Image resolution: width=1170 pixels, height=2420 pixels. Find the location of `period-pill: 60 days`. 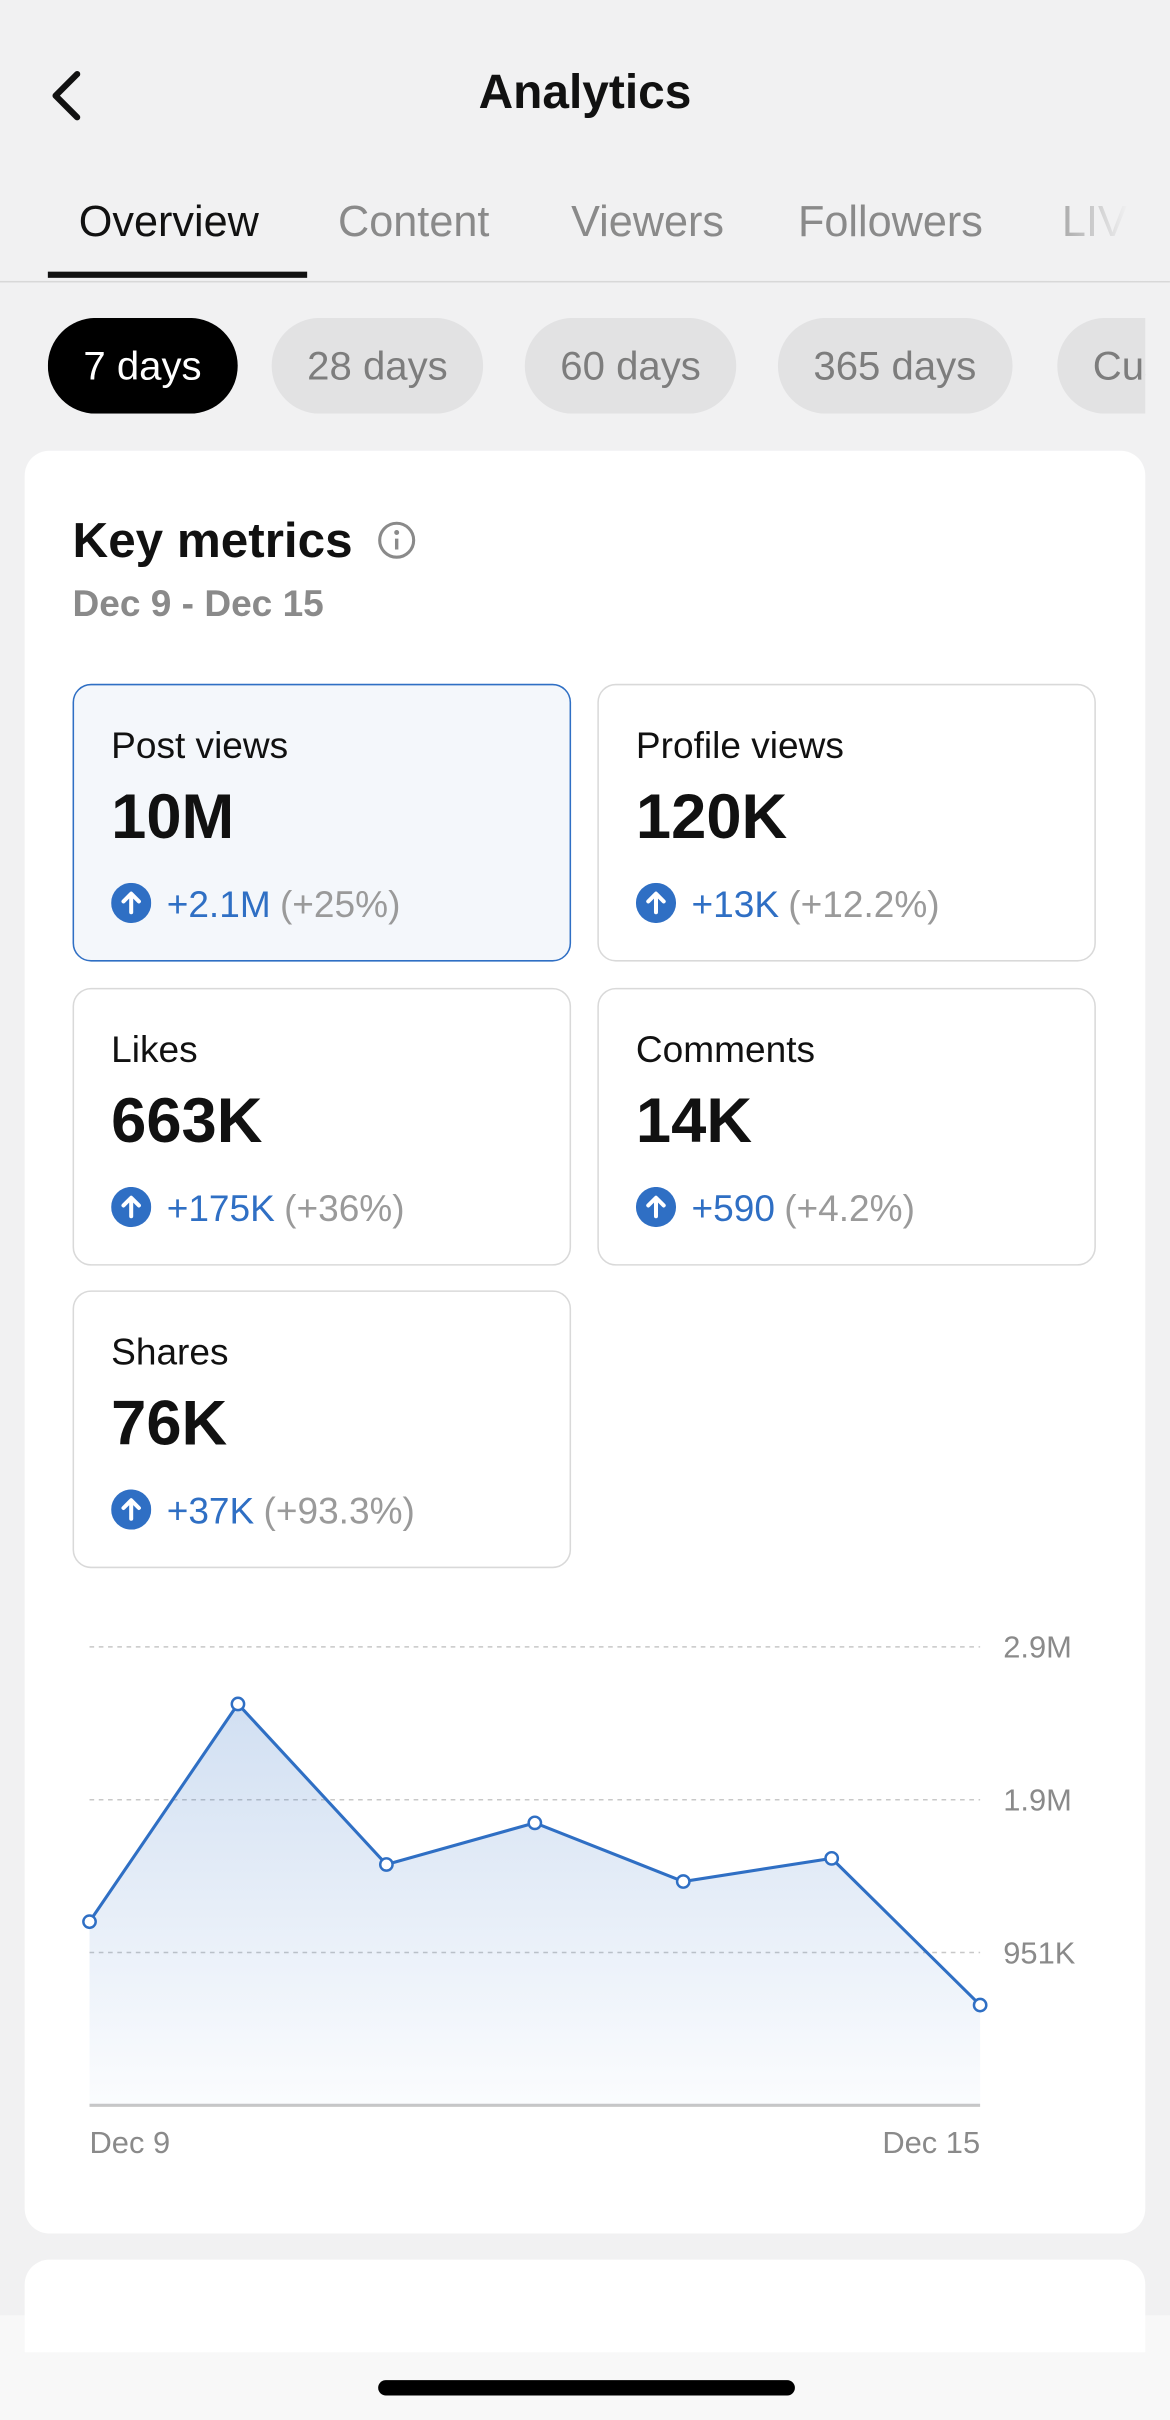

period-pill: 60 days is located at coordinates (630, 365).